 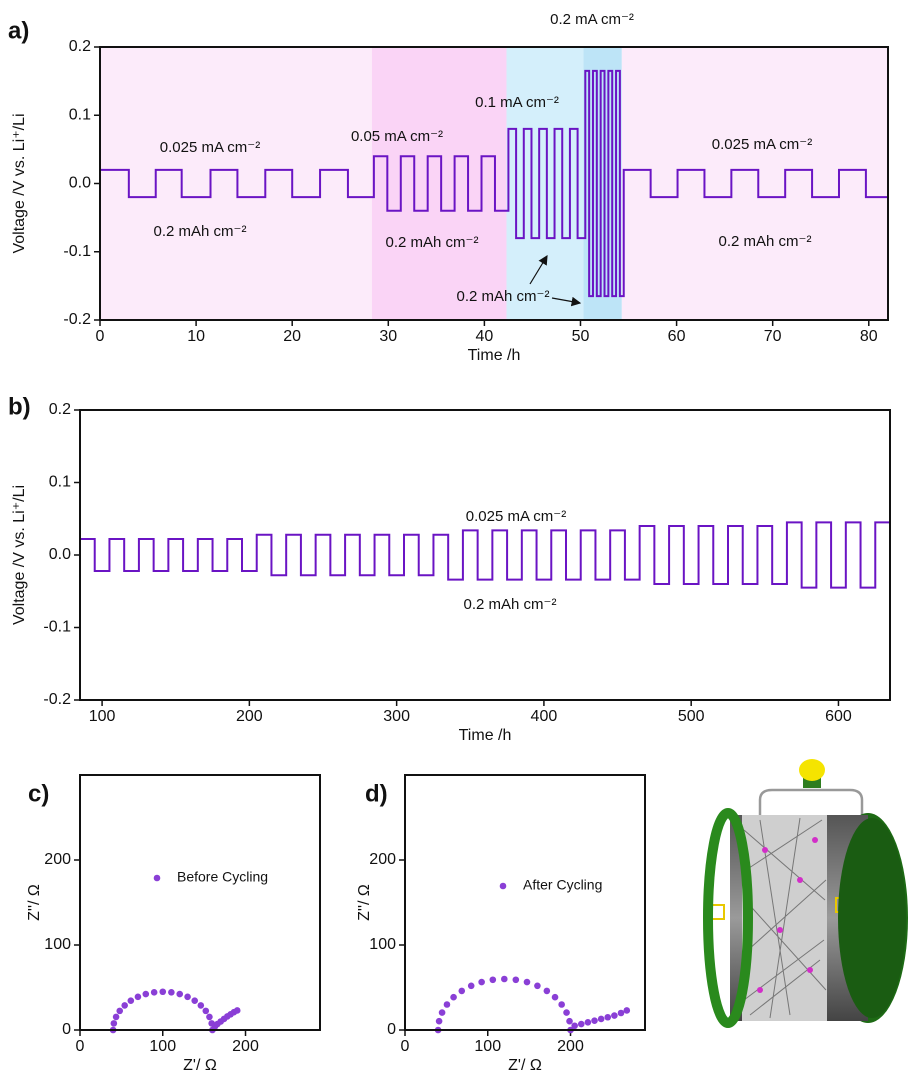 What do you see at coordinates (677, 336) in the screenshot?
I see `x-tick-label: 60` at bounding box center [677, 336].